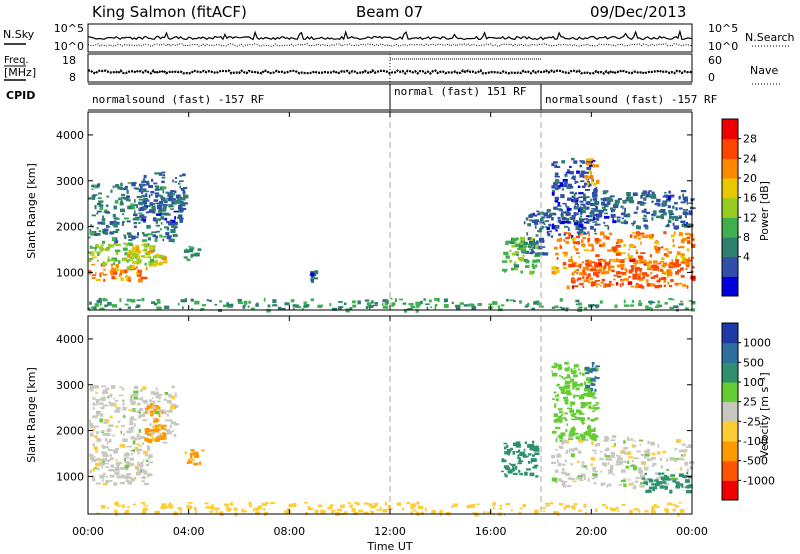  Describe the element at coordinates (70, 181) in the screenshot. I see `y-tick-label: 3000` at that location.